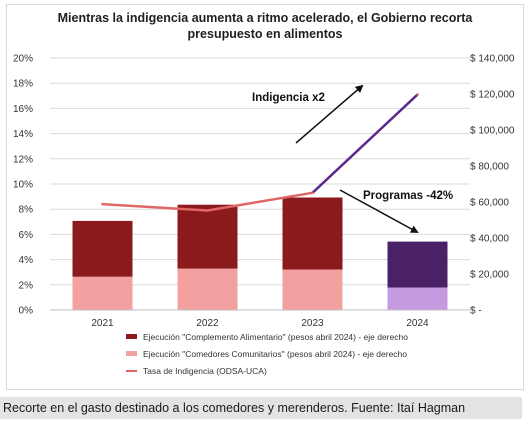  I want to click on y-right-tick-label: $ 40,000, so click(489, 239).